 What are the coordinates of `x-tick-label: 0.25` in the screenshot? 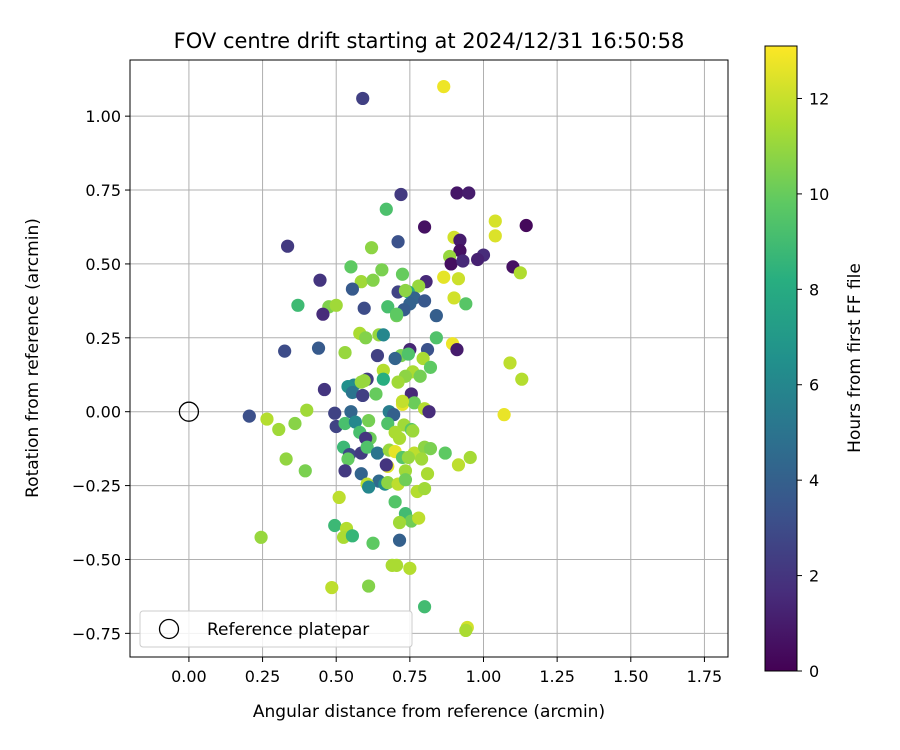 It's located at (263, 676).